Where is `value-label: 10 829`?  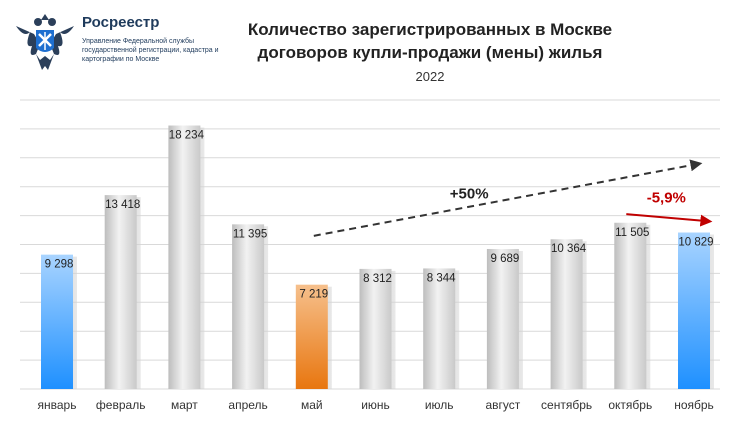
value-label: 10 829 is located at coordinates (695, 243).